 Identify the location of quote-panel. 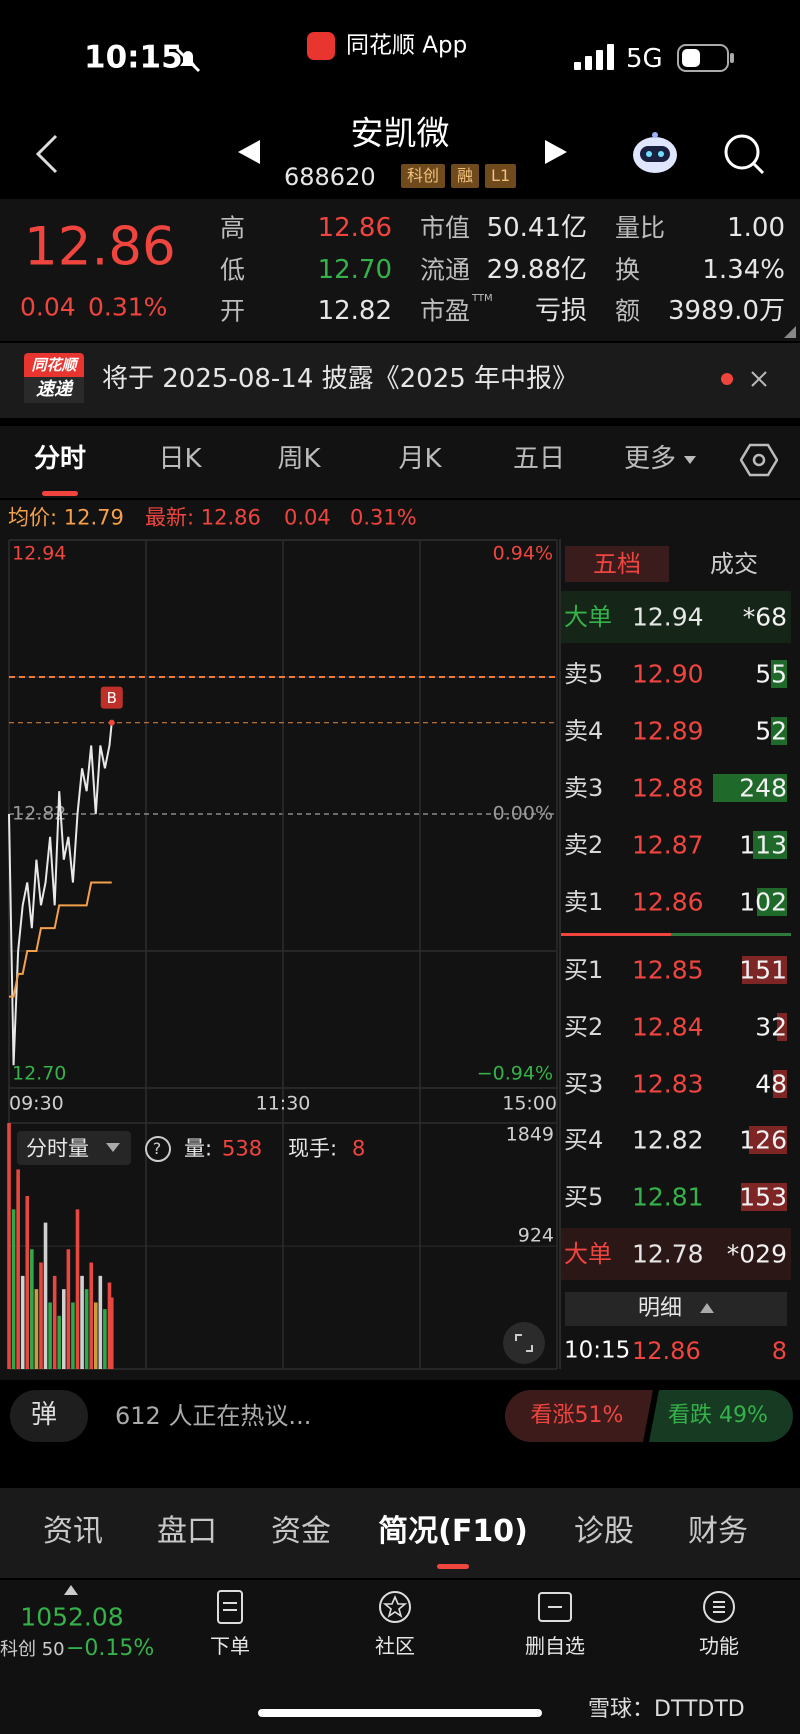
(400, 270).